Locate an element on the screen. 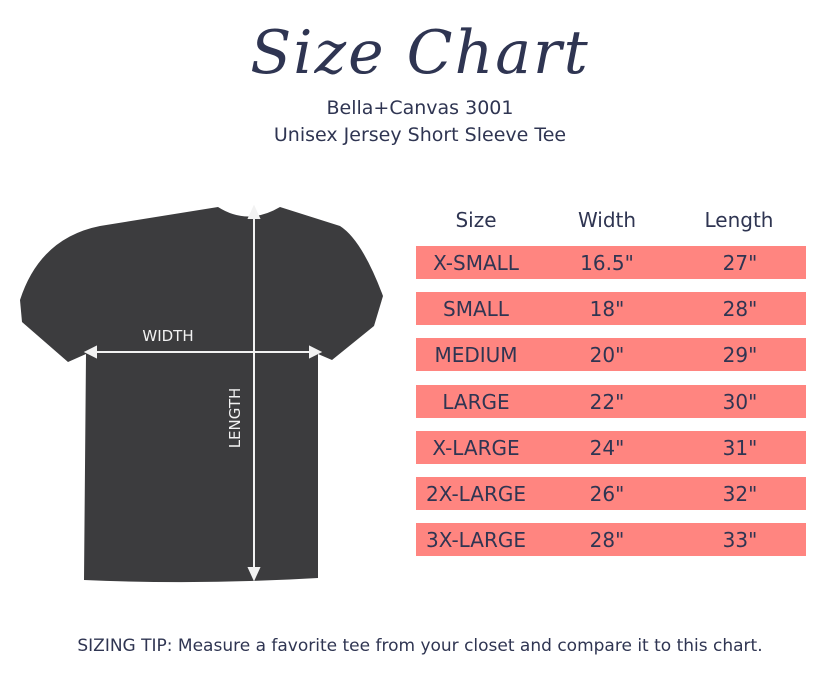 Image resolution: width=840 pixels, height=700 pixels. table-row: 3X-LARGE 28" 33" is located at coordinates (611, 539).